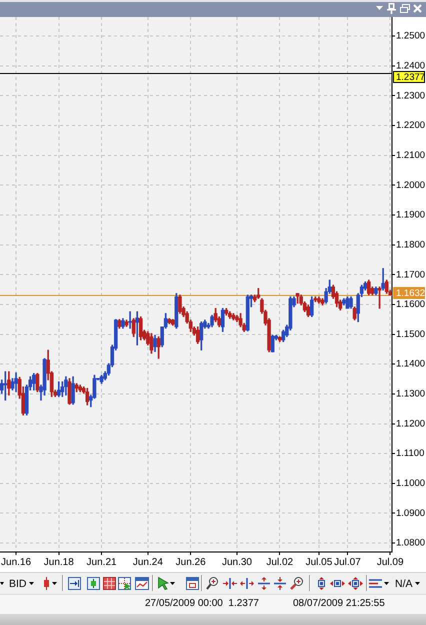 The image size is (426, 625). I want to click on x-tick-label: Jun.26, so click(191, 562).